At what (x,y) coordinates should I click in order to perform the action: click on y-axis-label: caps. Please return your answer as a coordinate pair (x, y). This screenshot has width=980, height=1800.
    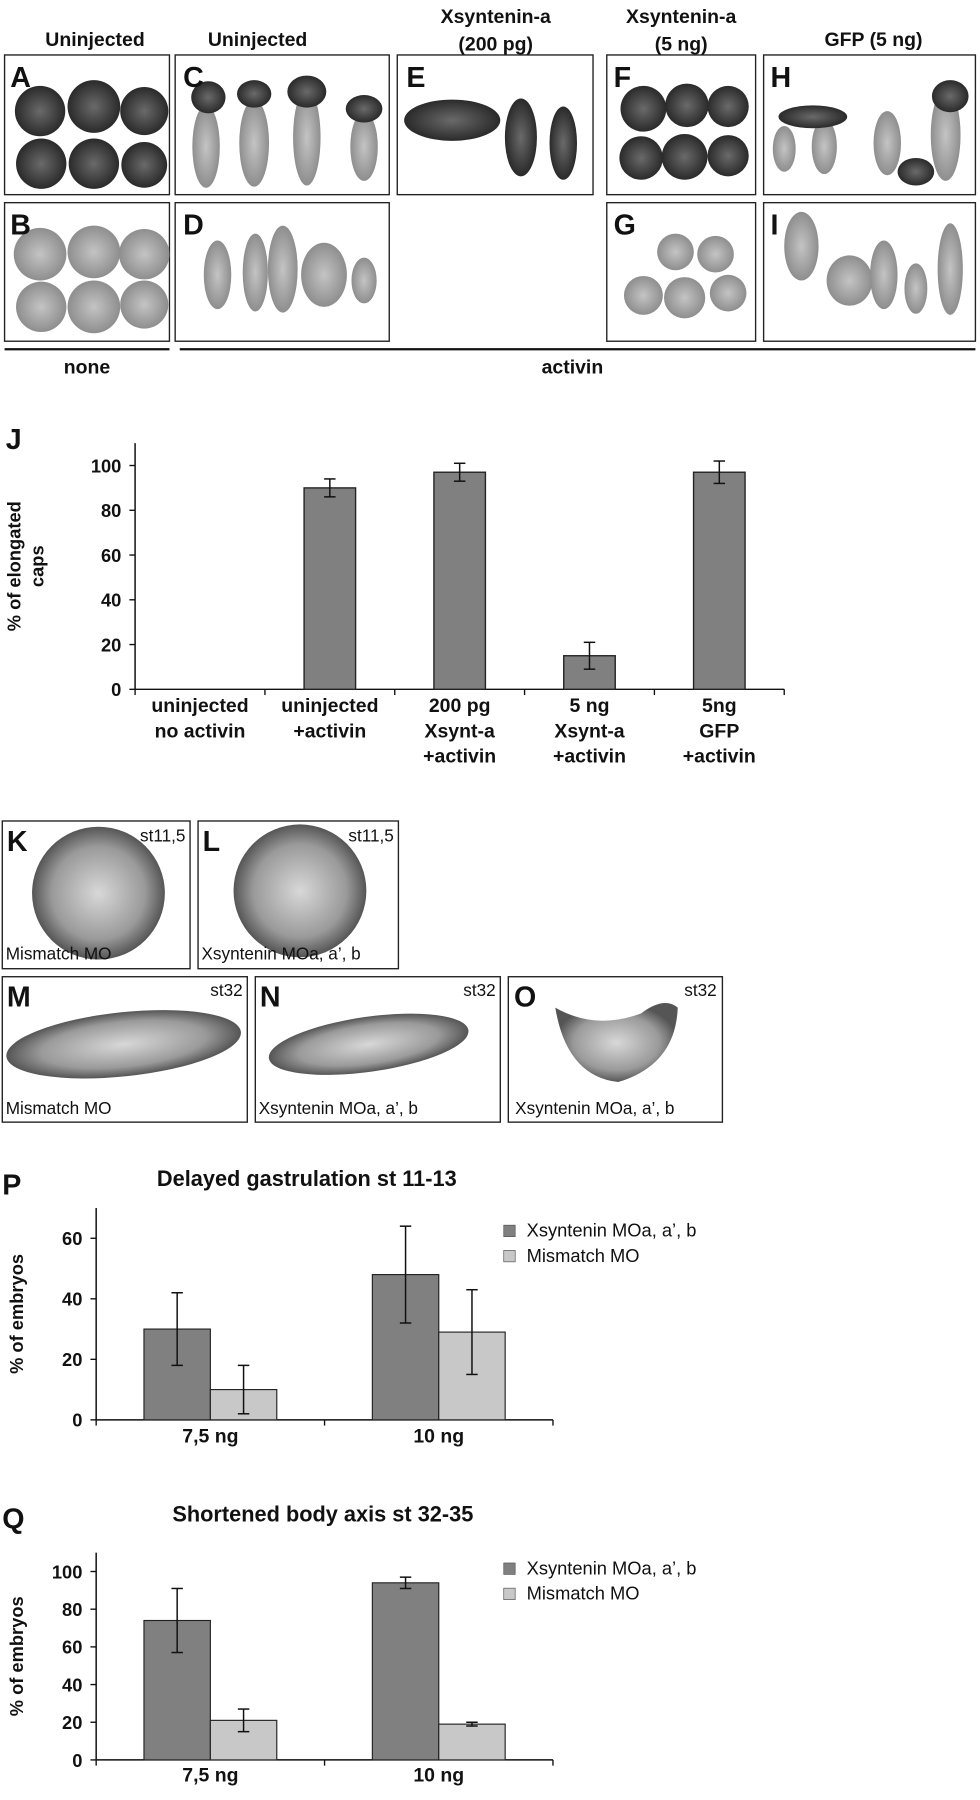
    Looking at the image, I should click on (37, 566).